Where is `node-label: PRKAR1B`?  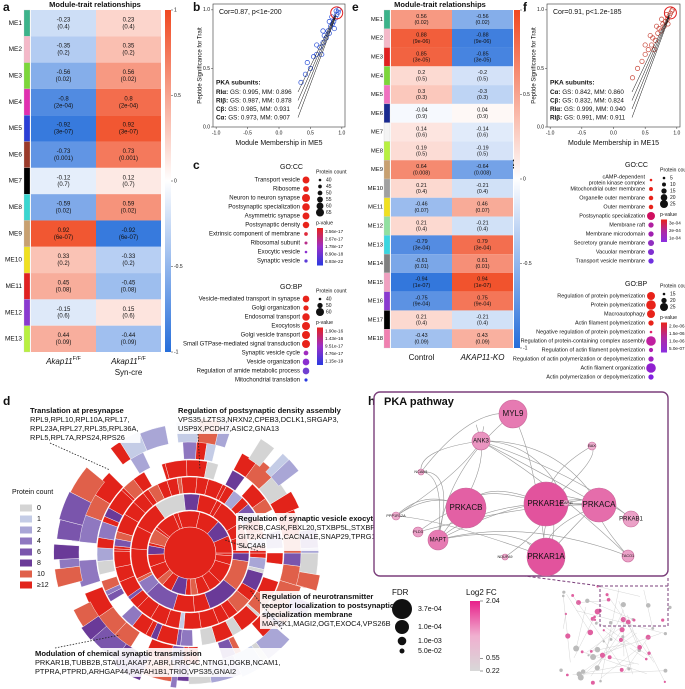
node-label: PRKAR1B is located at coordinates (545, 503).